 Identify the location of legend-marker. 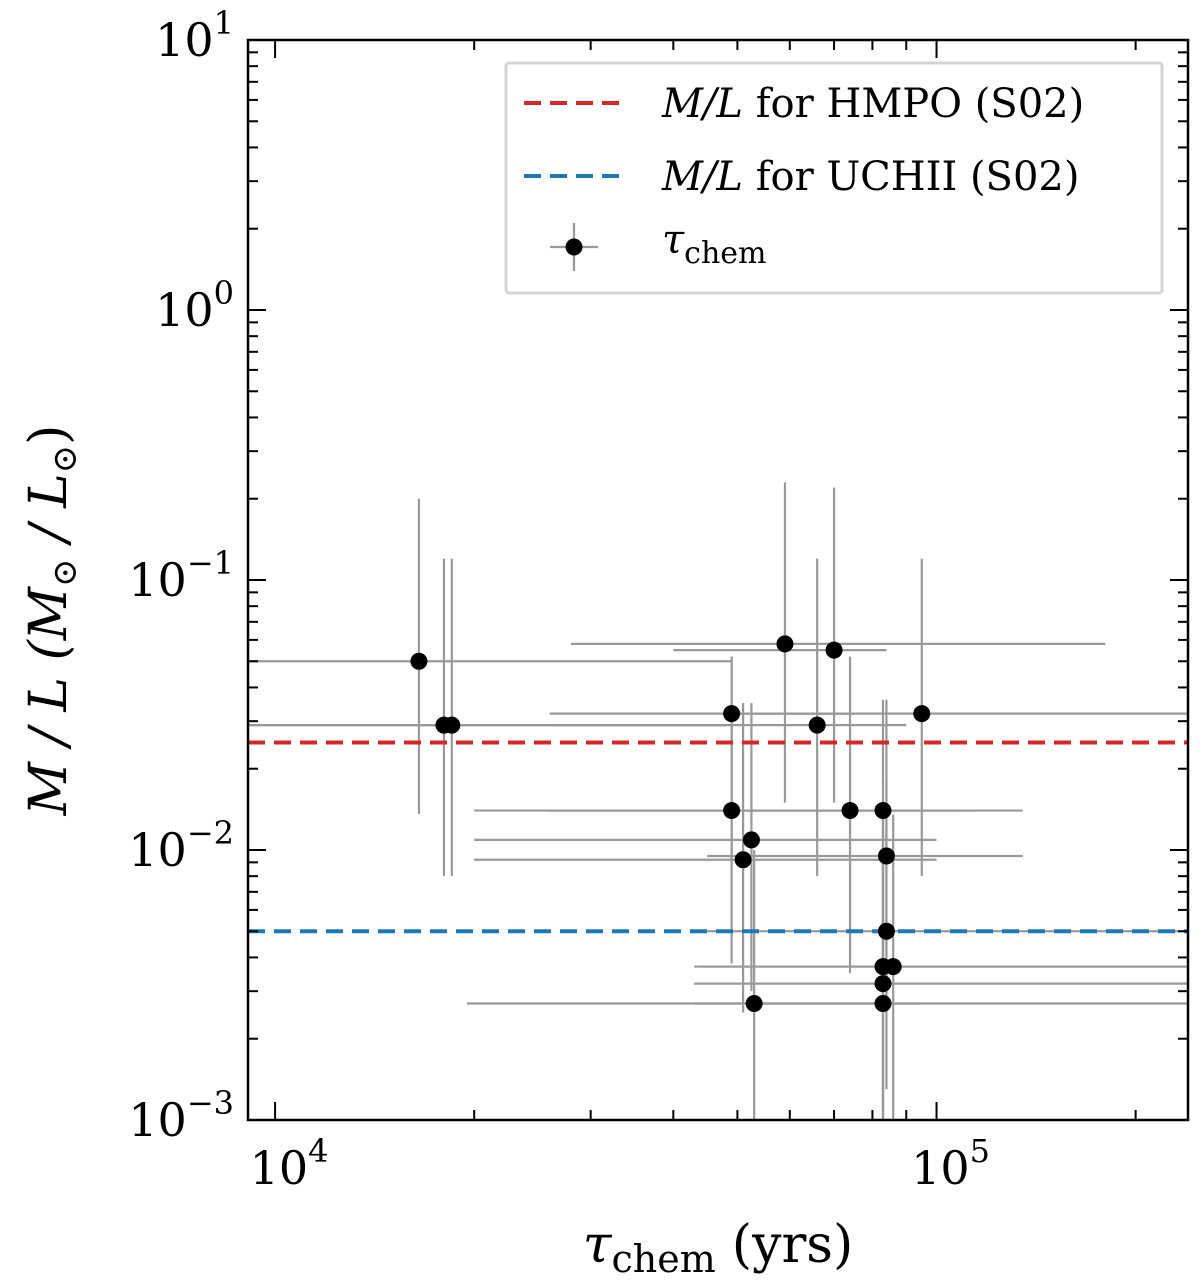
(574, 247).